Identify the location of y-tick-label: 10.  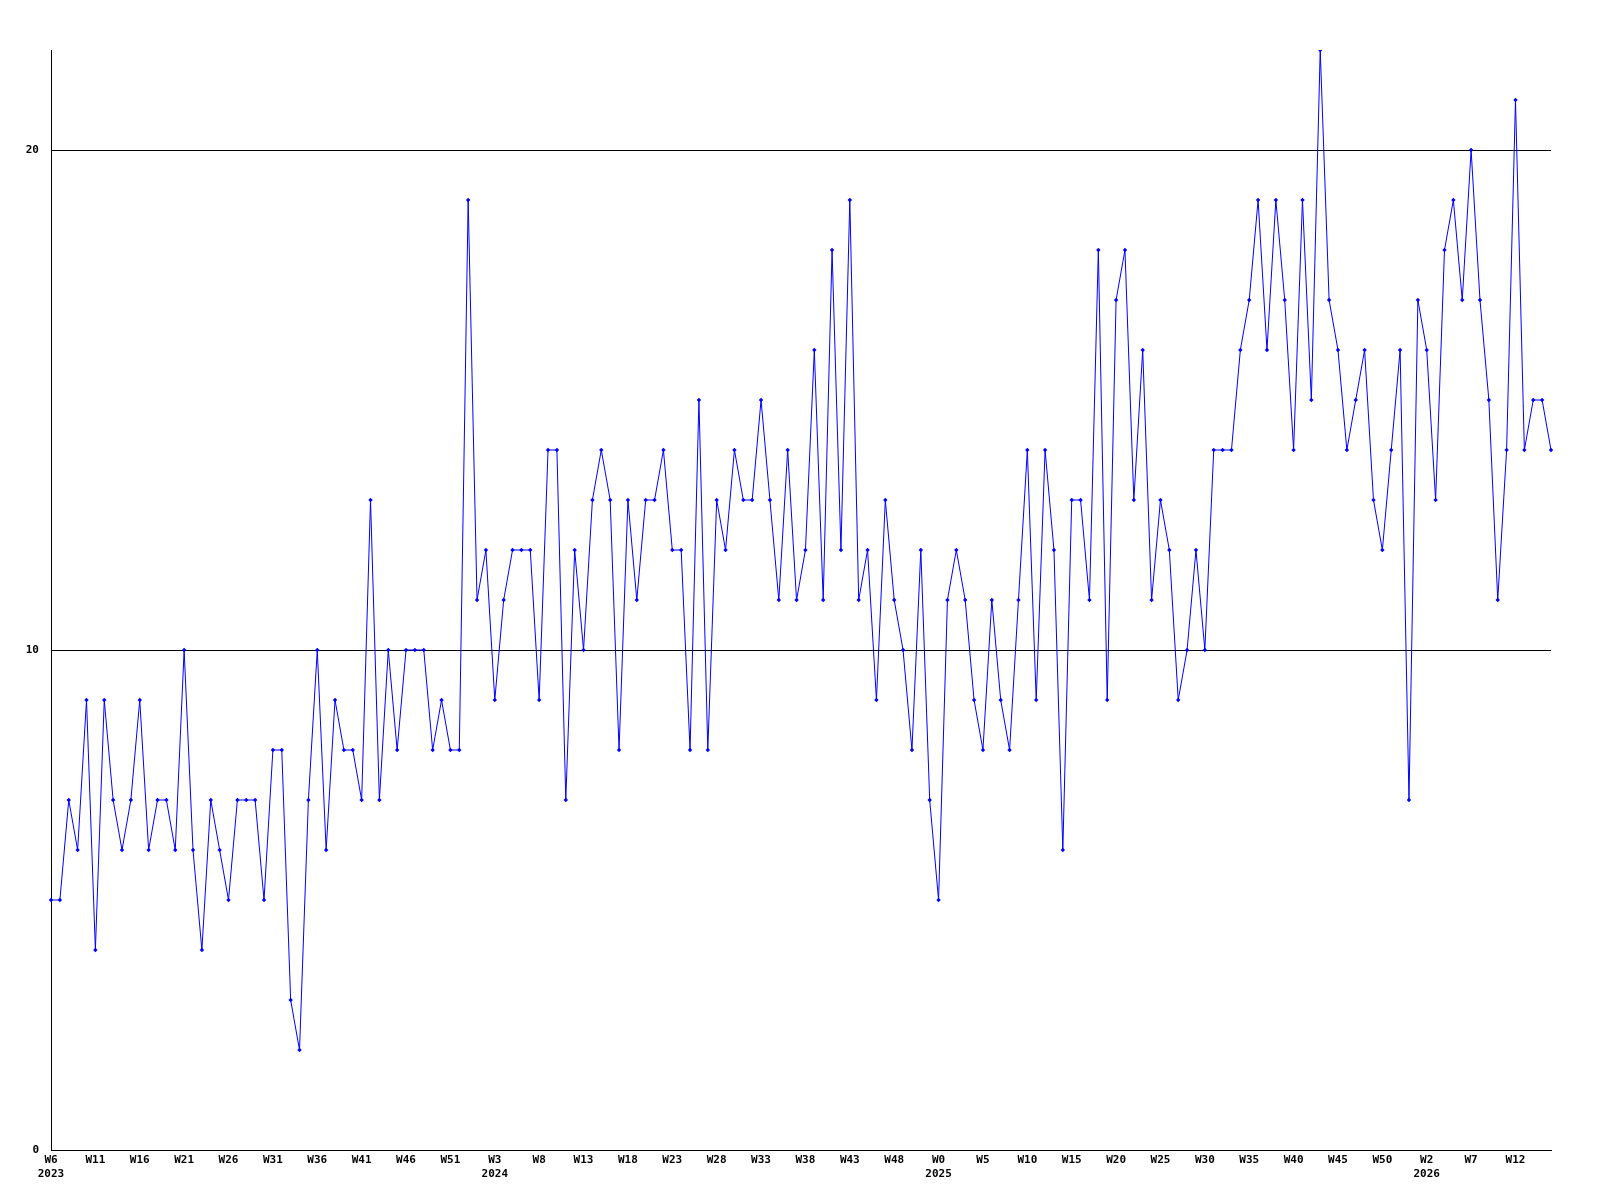
(32, 649).